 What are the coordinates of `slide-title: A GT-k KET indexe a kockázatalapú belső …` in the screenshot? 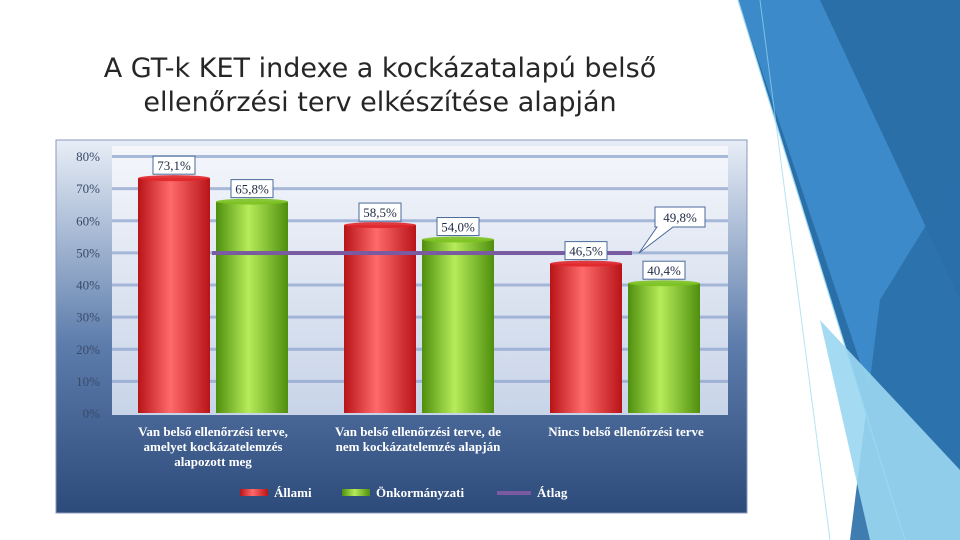 It's located at (380, 86).